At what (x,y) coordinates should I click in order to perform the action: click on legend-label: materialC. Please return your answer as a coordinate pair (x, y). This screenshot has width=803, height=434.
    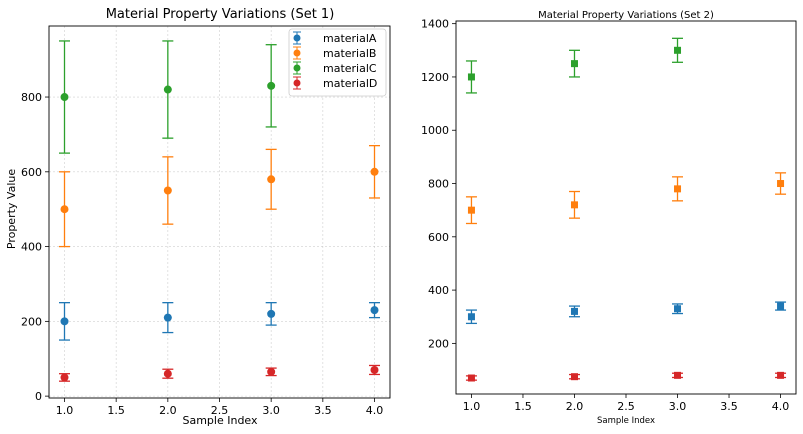
    Looking at the image, I should click on (350, 68).